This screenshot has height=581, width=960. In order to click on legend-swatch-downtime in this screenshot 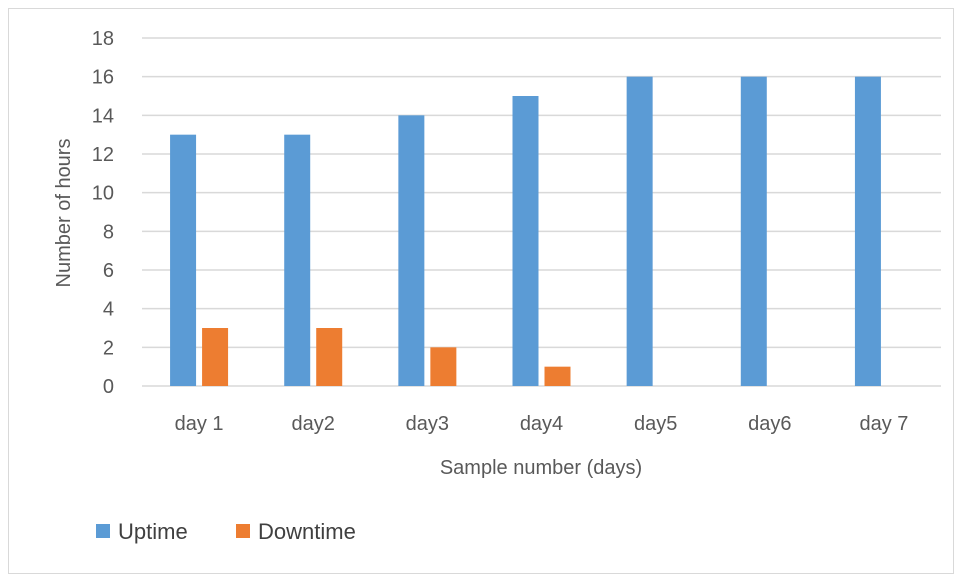, I will do `click(243, 531)`.